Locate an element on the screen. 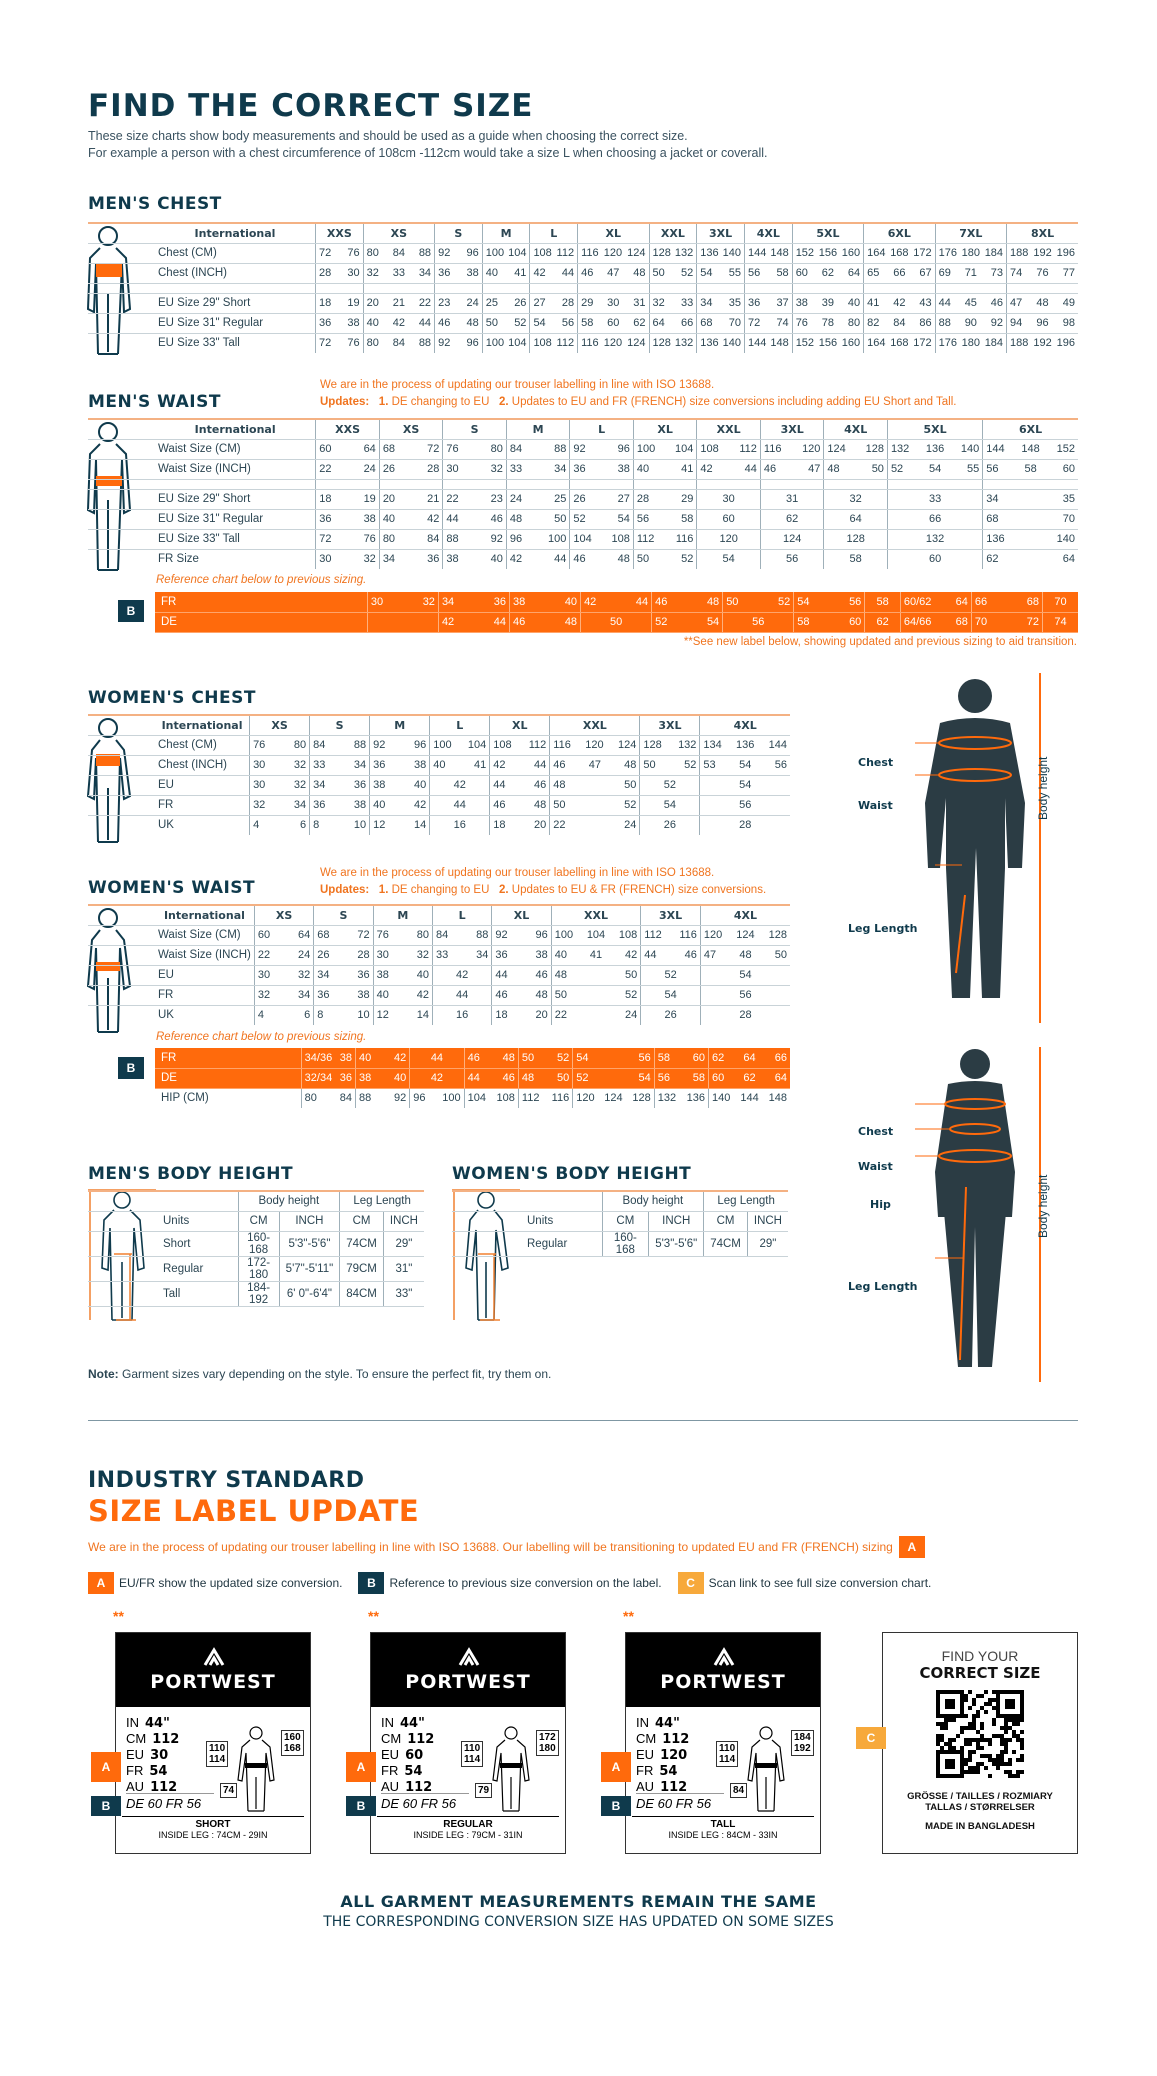 Image resolution: width=1157 pixels, height=2076 pixels. value: 192 is located at coordinates (1042, 343).